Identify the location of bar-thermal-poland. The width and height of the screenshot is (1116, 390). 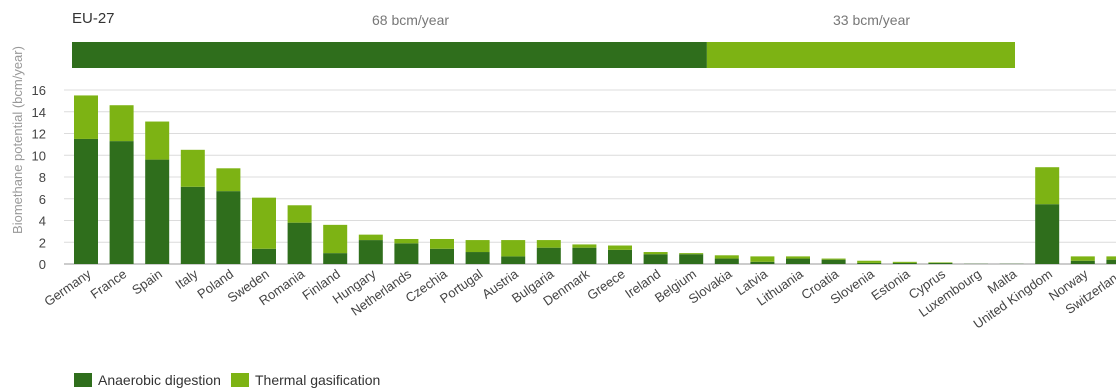
(228, 180).